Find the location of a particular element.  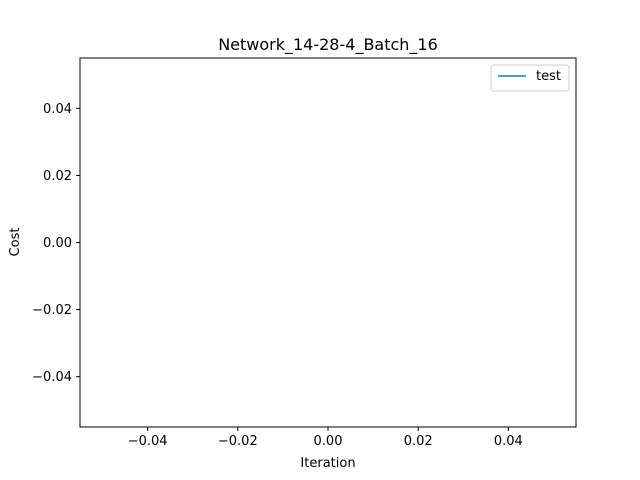

y-tick-label: 0.00 is located at coordinates (57, 243).